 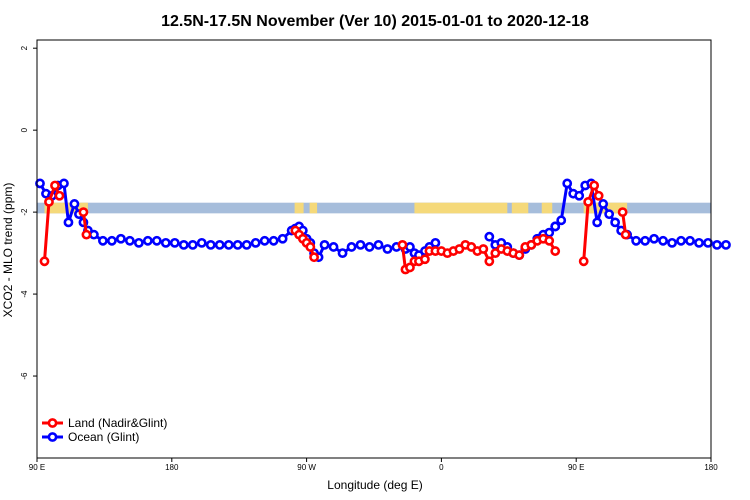 What do you see at coordinates (24, 376) in the screenshot?
I see `y-tick-label-4: -6` at bounding box center [24, 376].